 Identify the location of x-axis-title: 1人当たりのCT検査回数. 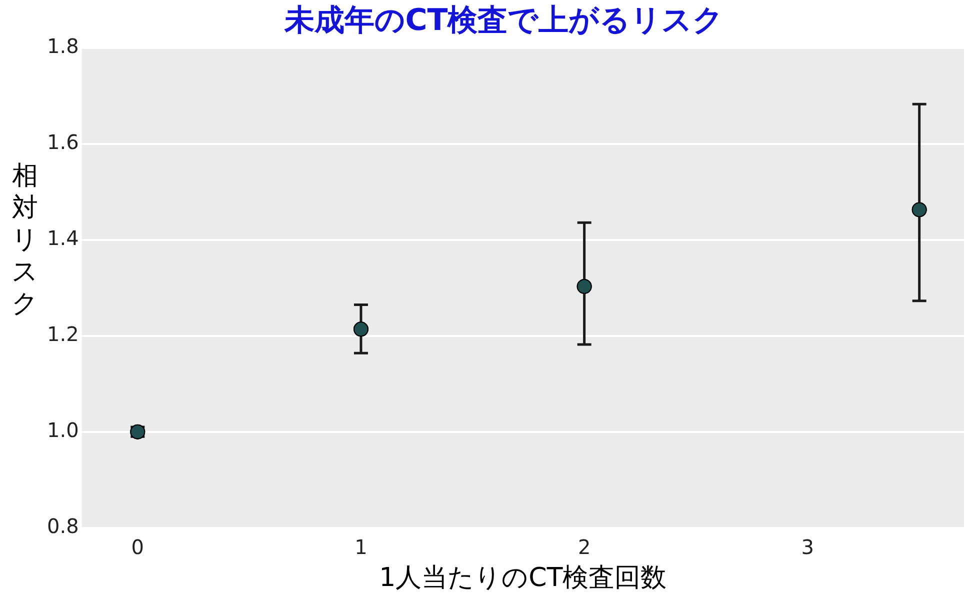
(523, 578).